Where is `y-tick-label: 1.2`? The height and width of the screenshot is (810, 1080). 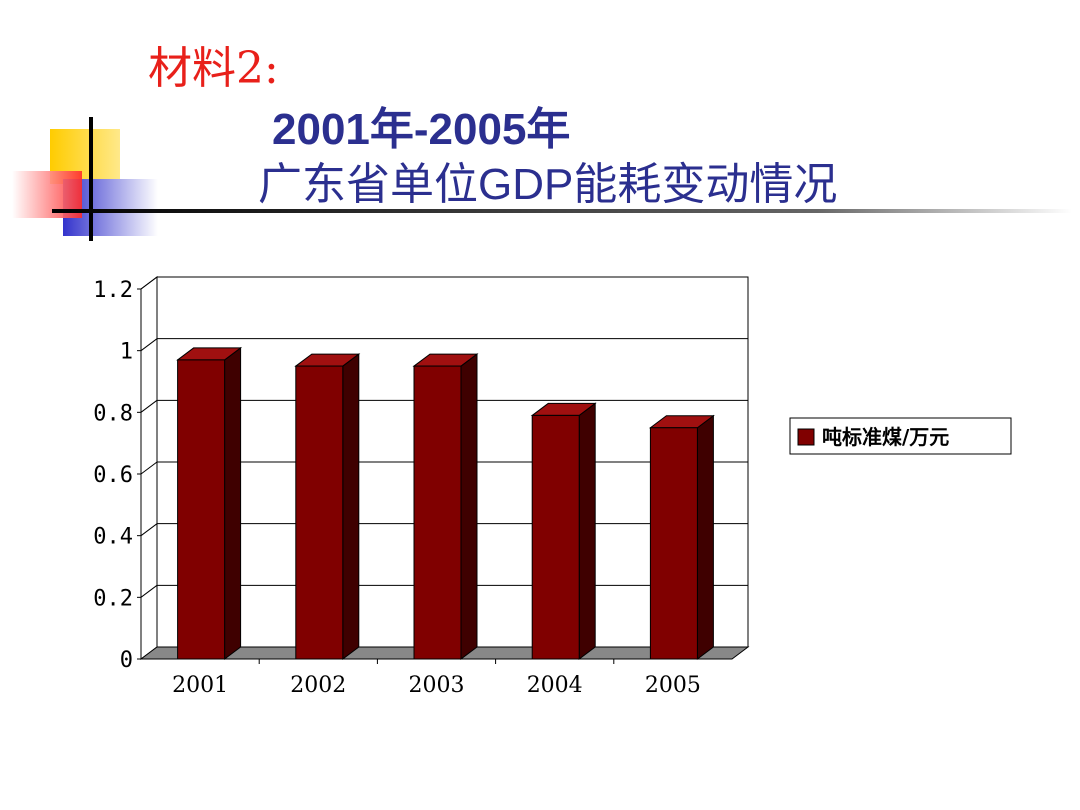
y-tick-label: 1.2 is located at coordinates (113, 290).